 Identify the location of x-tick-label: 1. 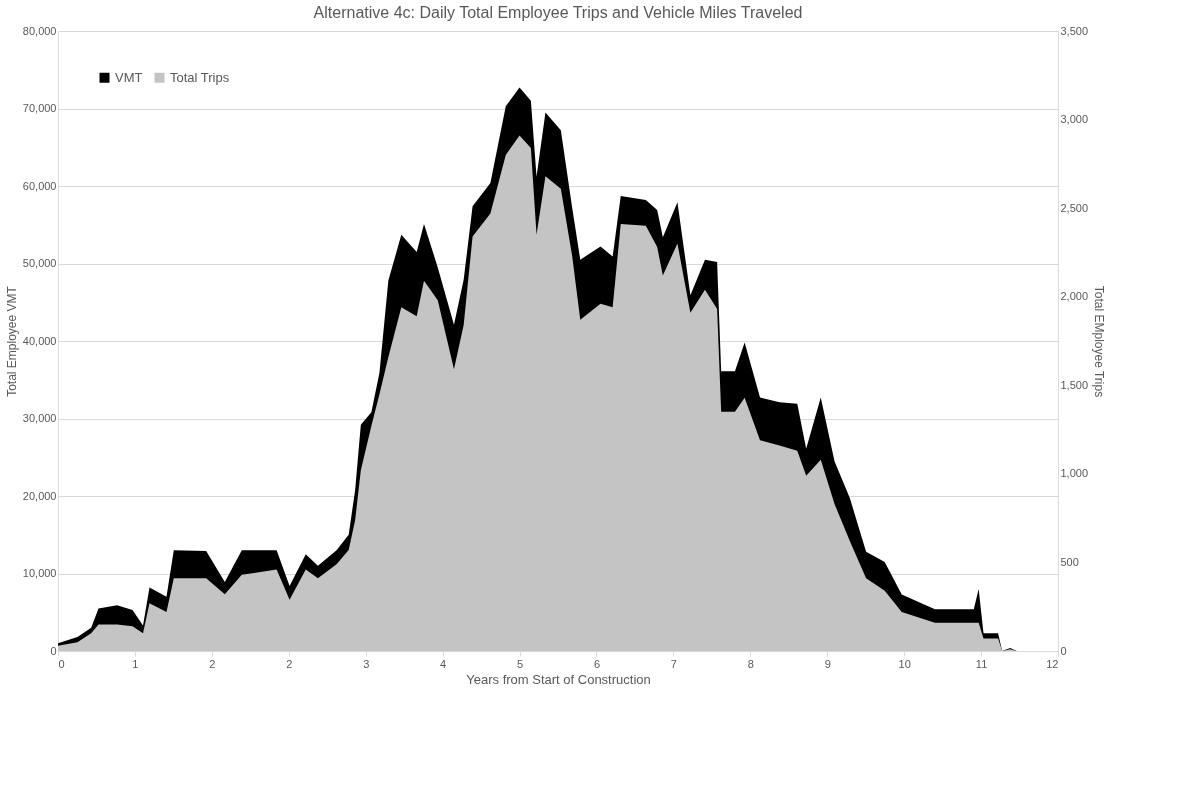
(135, 663).